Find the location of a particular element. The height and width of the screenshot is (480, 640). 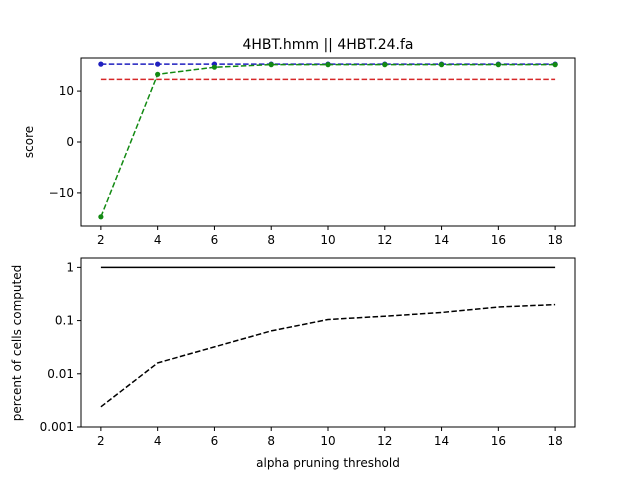

cells-x-tick-label: 6 is located at coordinates (215, 441).